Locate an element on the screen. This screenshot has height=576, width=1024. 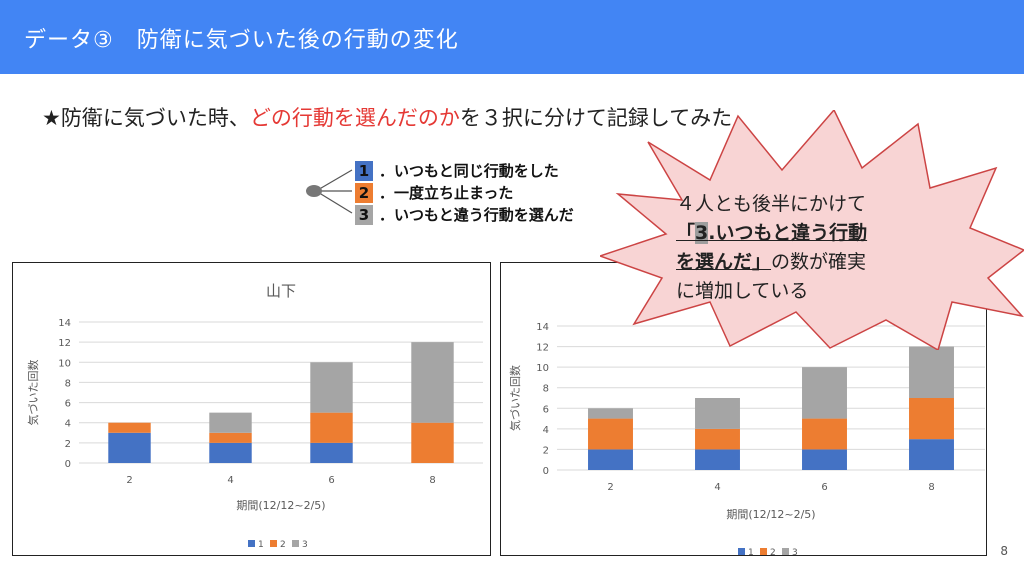
option-2-number: 2 is located at coordinates (364, 192).